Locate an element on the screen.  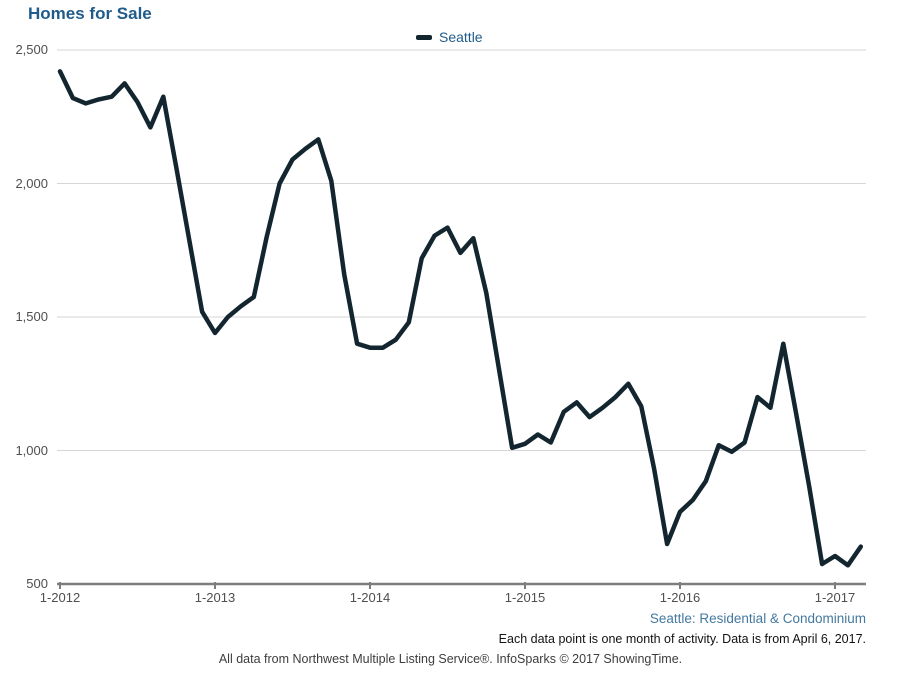
y-tick-label: 1,500 is located at coordinates (31, 316).